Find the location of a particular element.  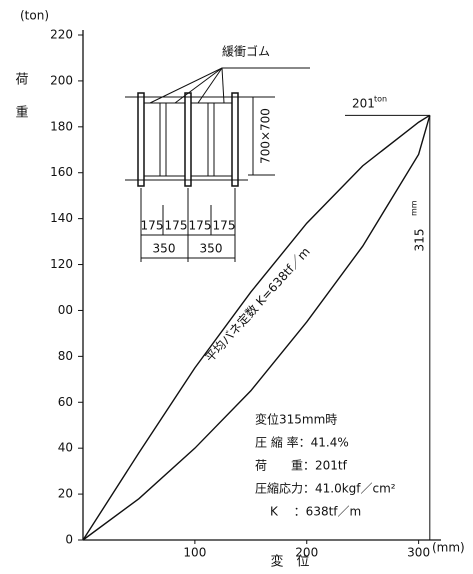

note: 荷 重：201tf is located at coordinates (301, 466).